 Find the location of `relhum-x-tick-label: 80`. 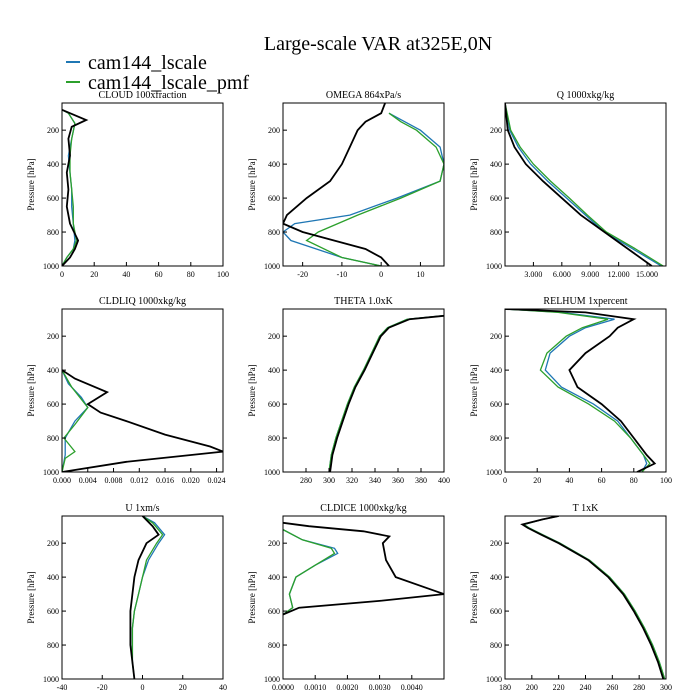

relhum-x-tick-label: 80 is located at coordinates (634, 480).